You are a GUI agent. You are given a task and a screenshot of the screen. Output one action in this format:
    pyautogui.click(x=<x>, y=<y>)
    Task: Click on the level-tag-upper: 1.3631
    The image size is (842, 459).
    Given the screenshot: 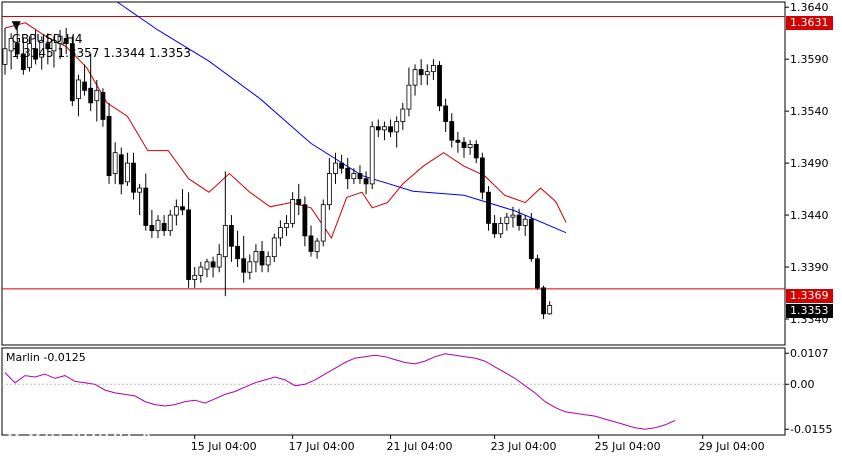 What is the action you would take?
    pyautogui.click(x=809, y=23)
    